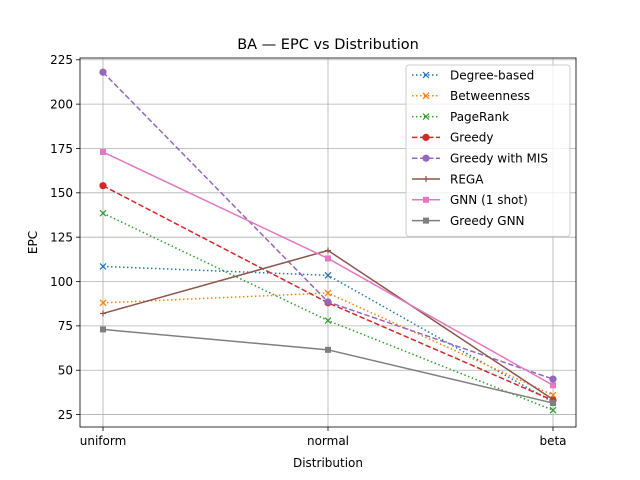 The height and width of the screenshot is (480, 640). What do you see at coordinates (328, 463) in the screenshot?
I see `x-axis-label: Distribution` at bounding box center [328, 463].